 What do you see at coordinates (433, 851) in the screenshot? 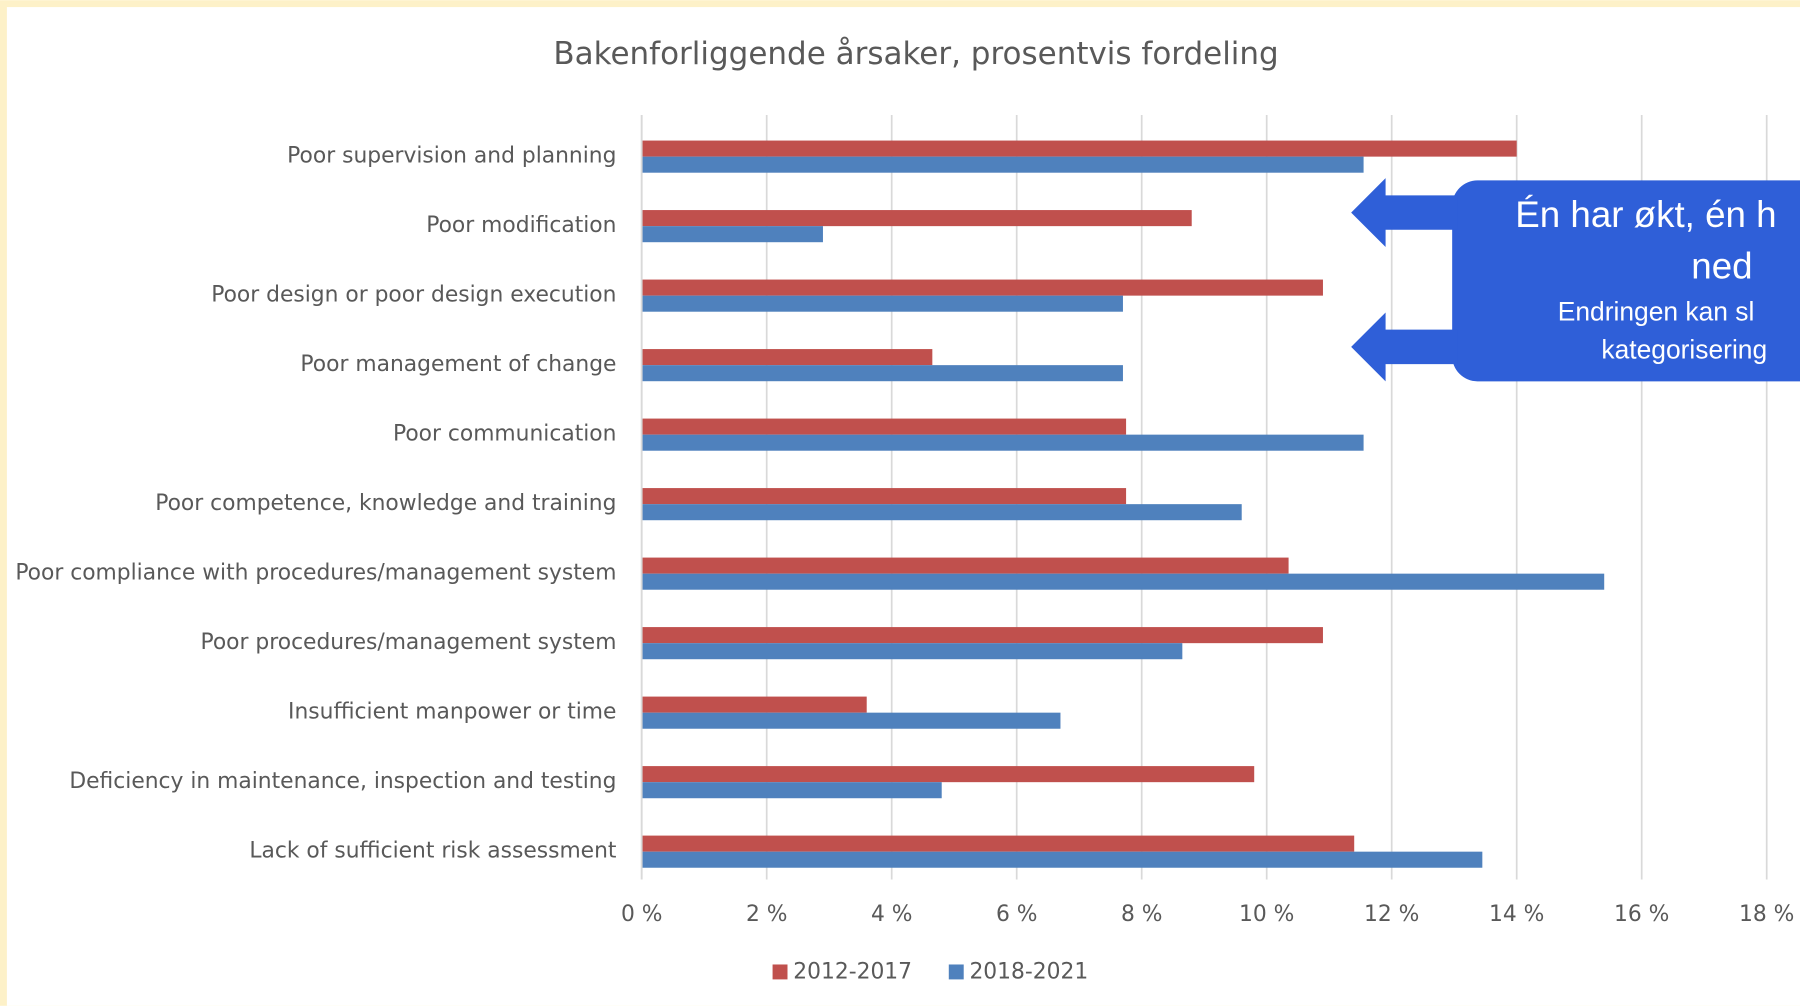
I see `y-tick-label: Lack of sufficient risk assessment` at bounding box center [433, 851].